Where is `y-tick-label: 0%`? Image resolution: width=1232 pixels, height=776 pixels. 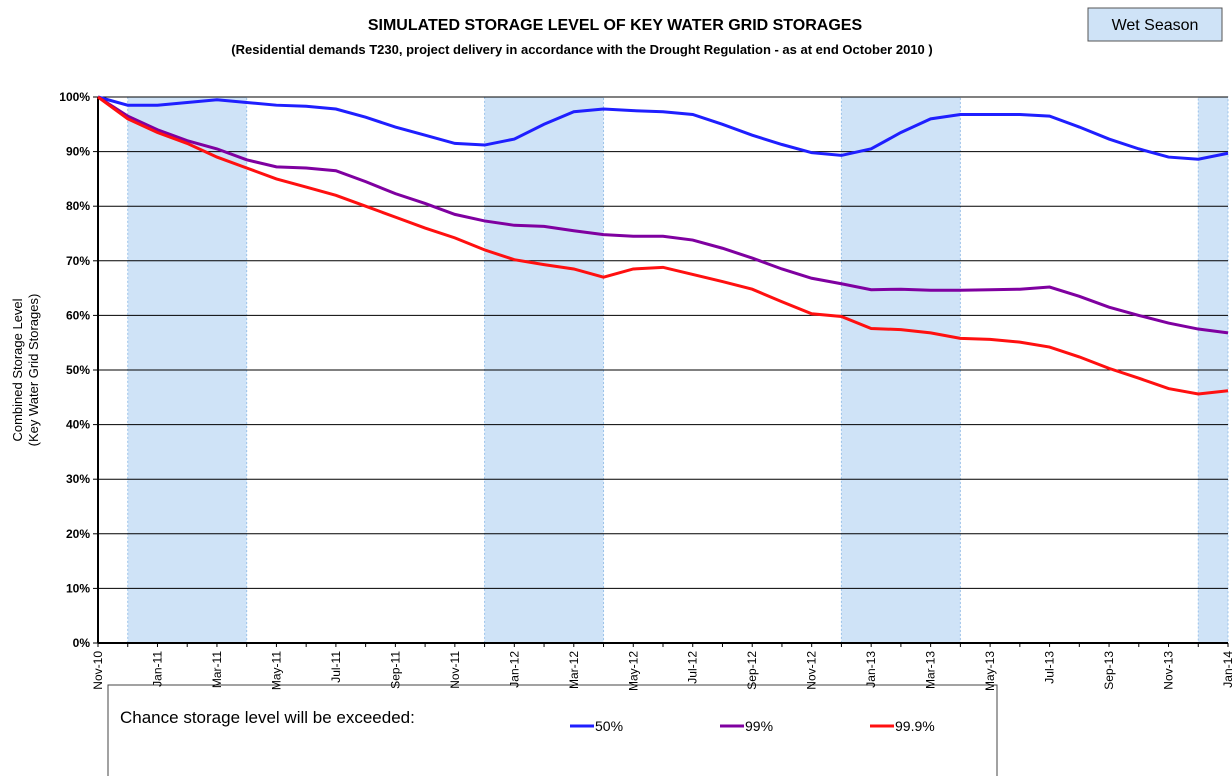 y-tick-label: 0% is located at coordinates (82, 643).